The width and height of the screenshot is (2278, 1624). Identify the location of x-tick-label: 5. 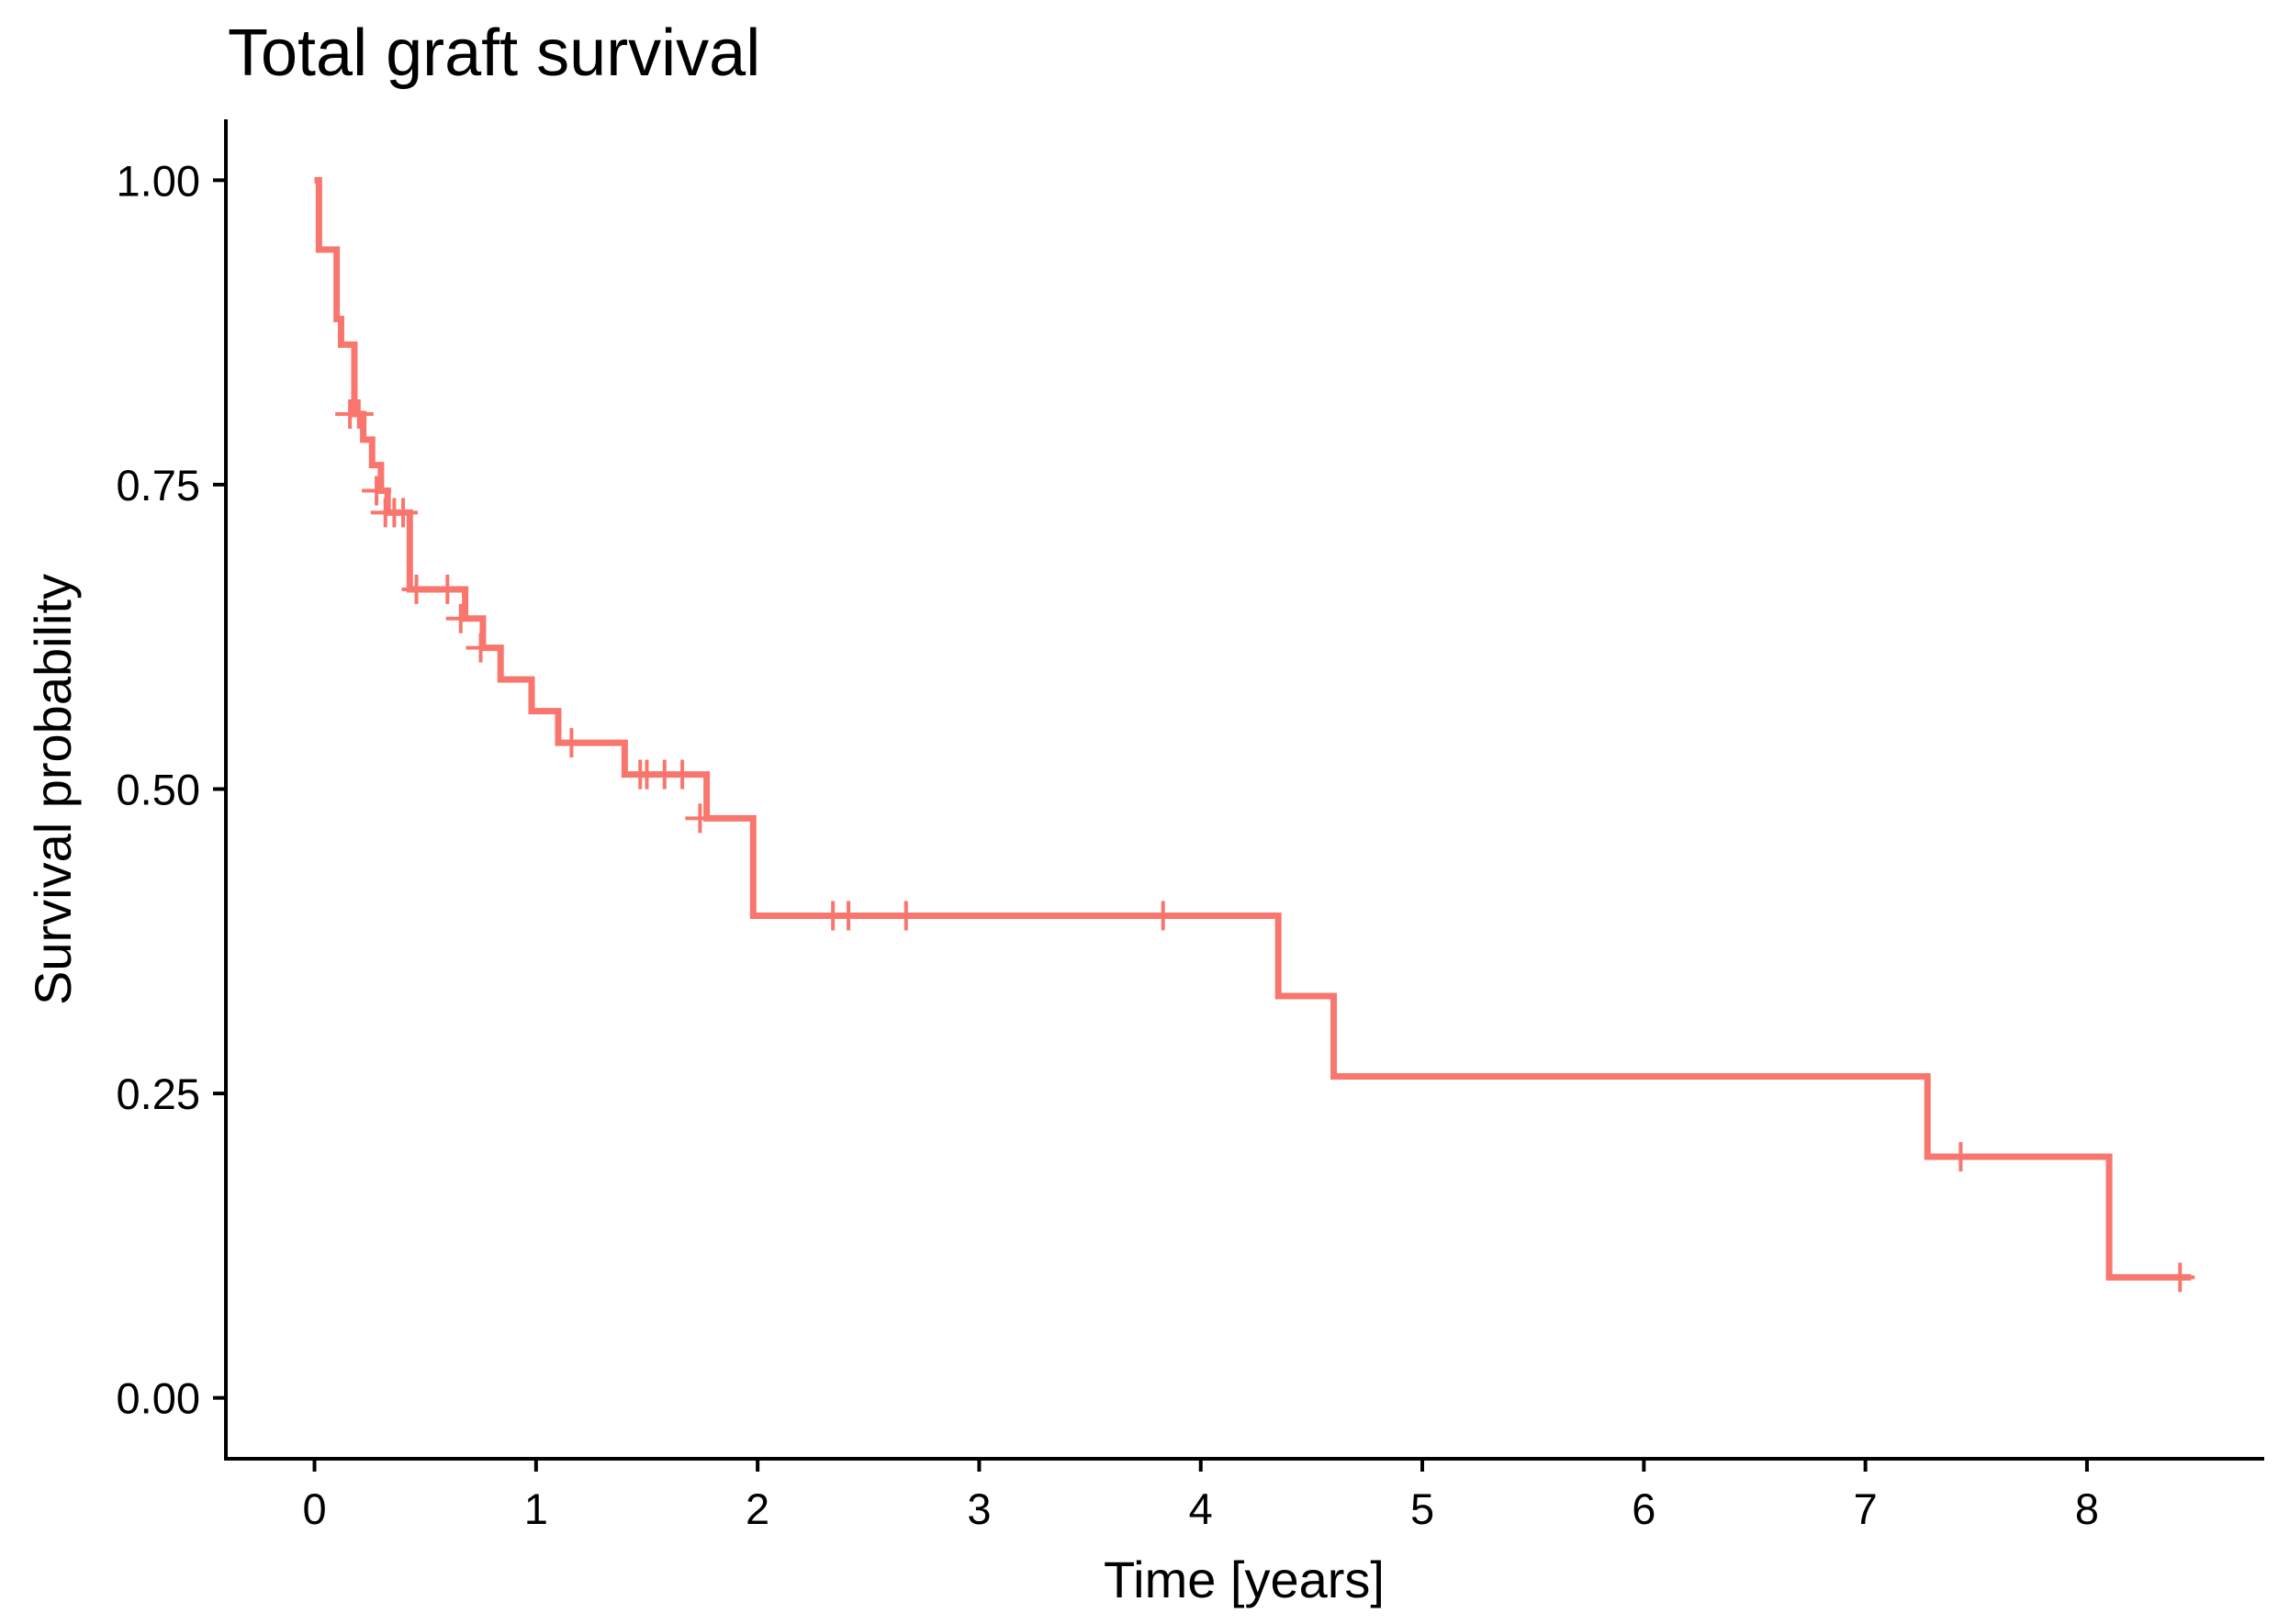
(1422, 1508).